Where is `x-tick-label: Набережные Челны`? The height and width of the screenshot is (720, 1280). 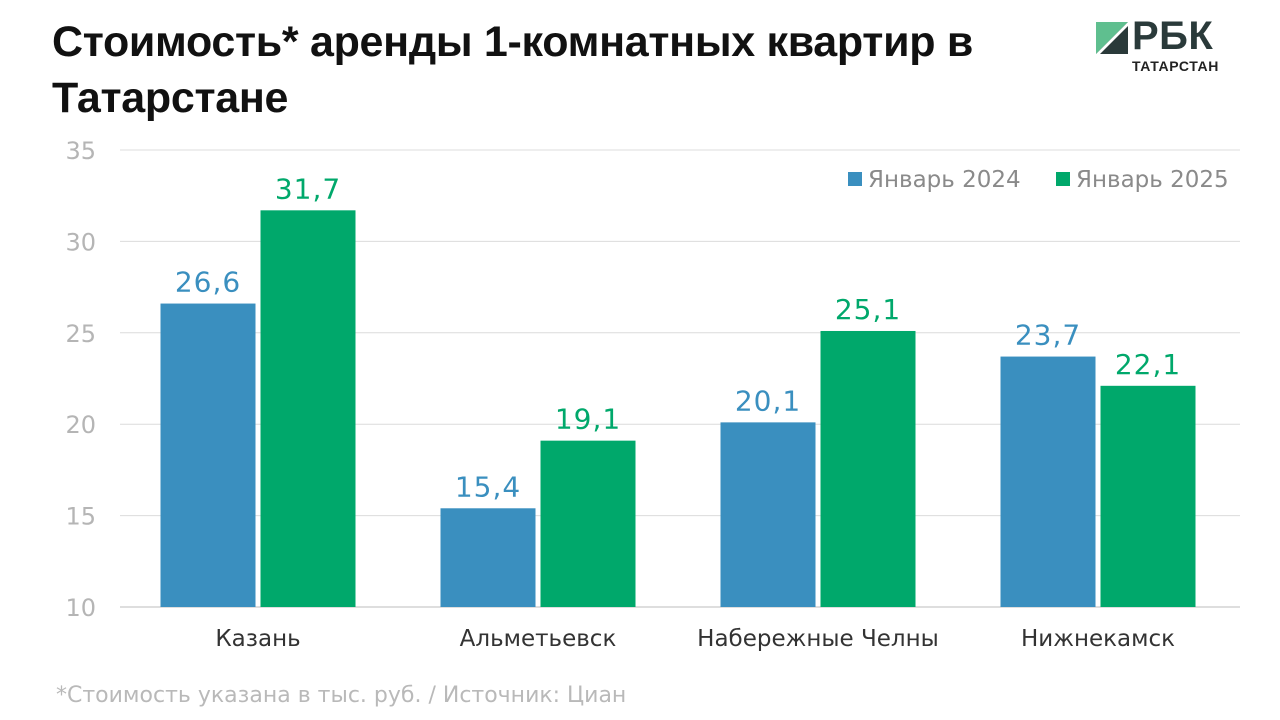
x-tick-label: Набережные Челны is located at coordinates (818, 639).